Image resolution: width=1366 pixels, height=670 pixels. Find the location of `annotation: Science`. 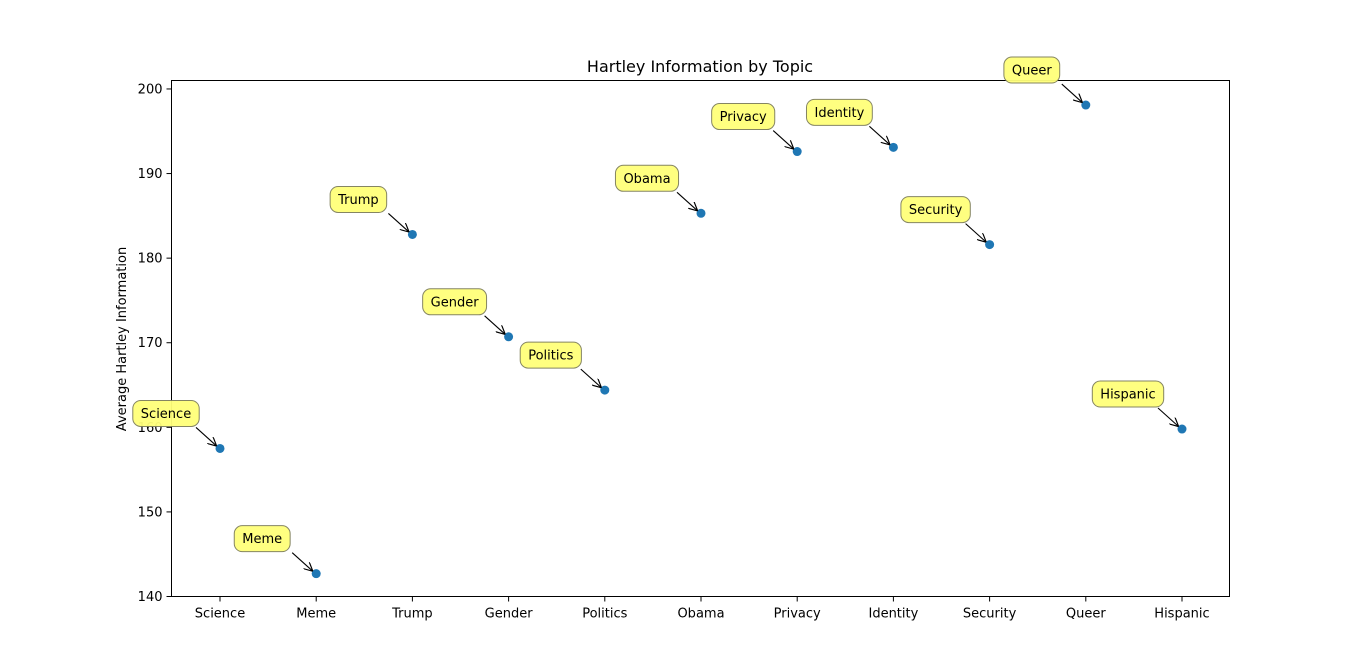

annotation: Science is located at coordinates (174, 422).